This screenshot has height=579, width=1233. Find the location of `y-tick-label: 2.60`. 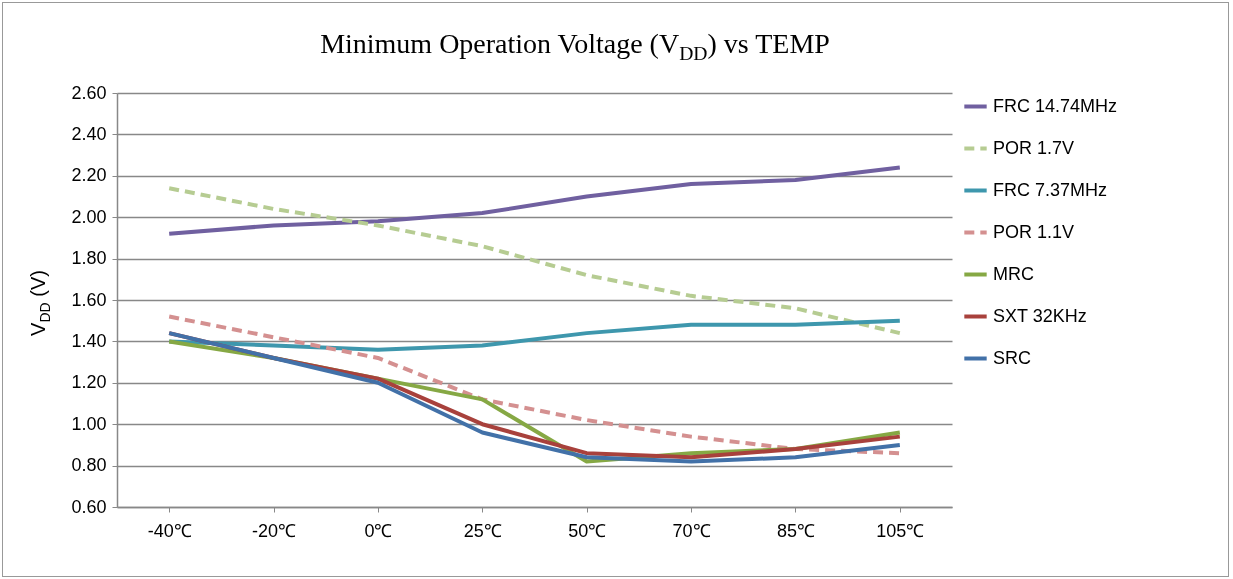

y-tick-label: 2.60 is located at coordinates (89, 92).